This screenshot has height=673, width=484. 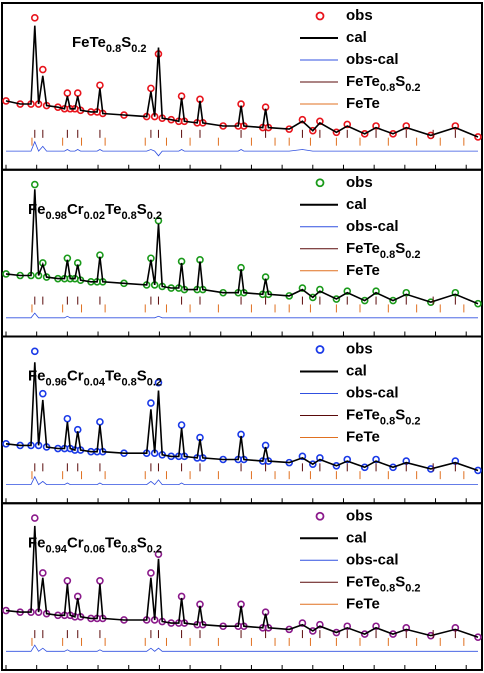 What do you see at coordinates (95, 377) in the screenshot?
I see `panel-title: Fe0.96Cr0.04Te0.8S0.2` at bounding box center [95, 377].